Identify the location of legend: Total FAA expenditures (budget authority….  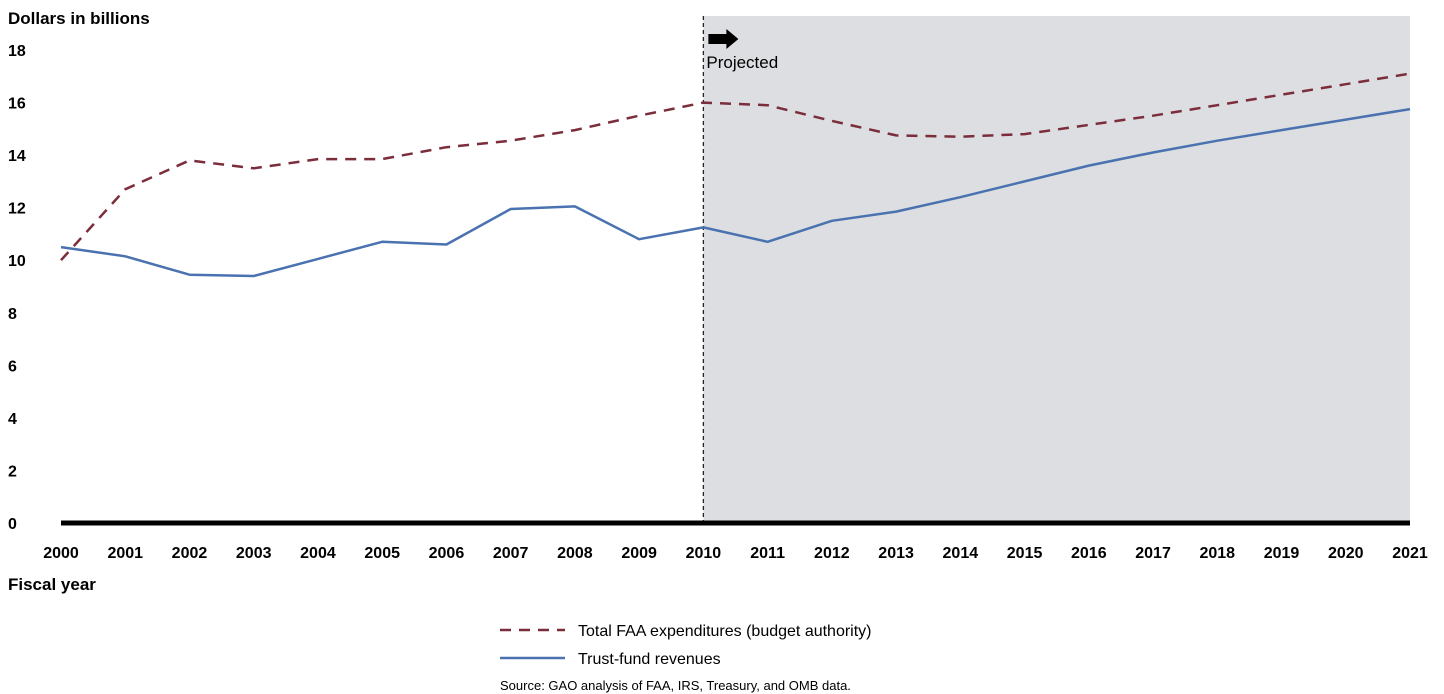
(686, 645).